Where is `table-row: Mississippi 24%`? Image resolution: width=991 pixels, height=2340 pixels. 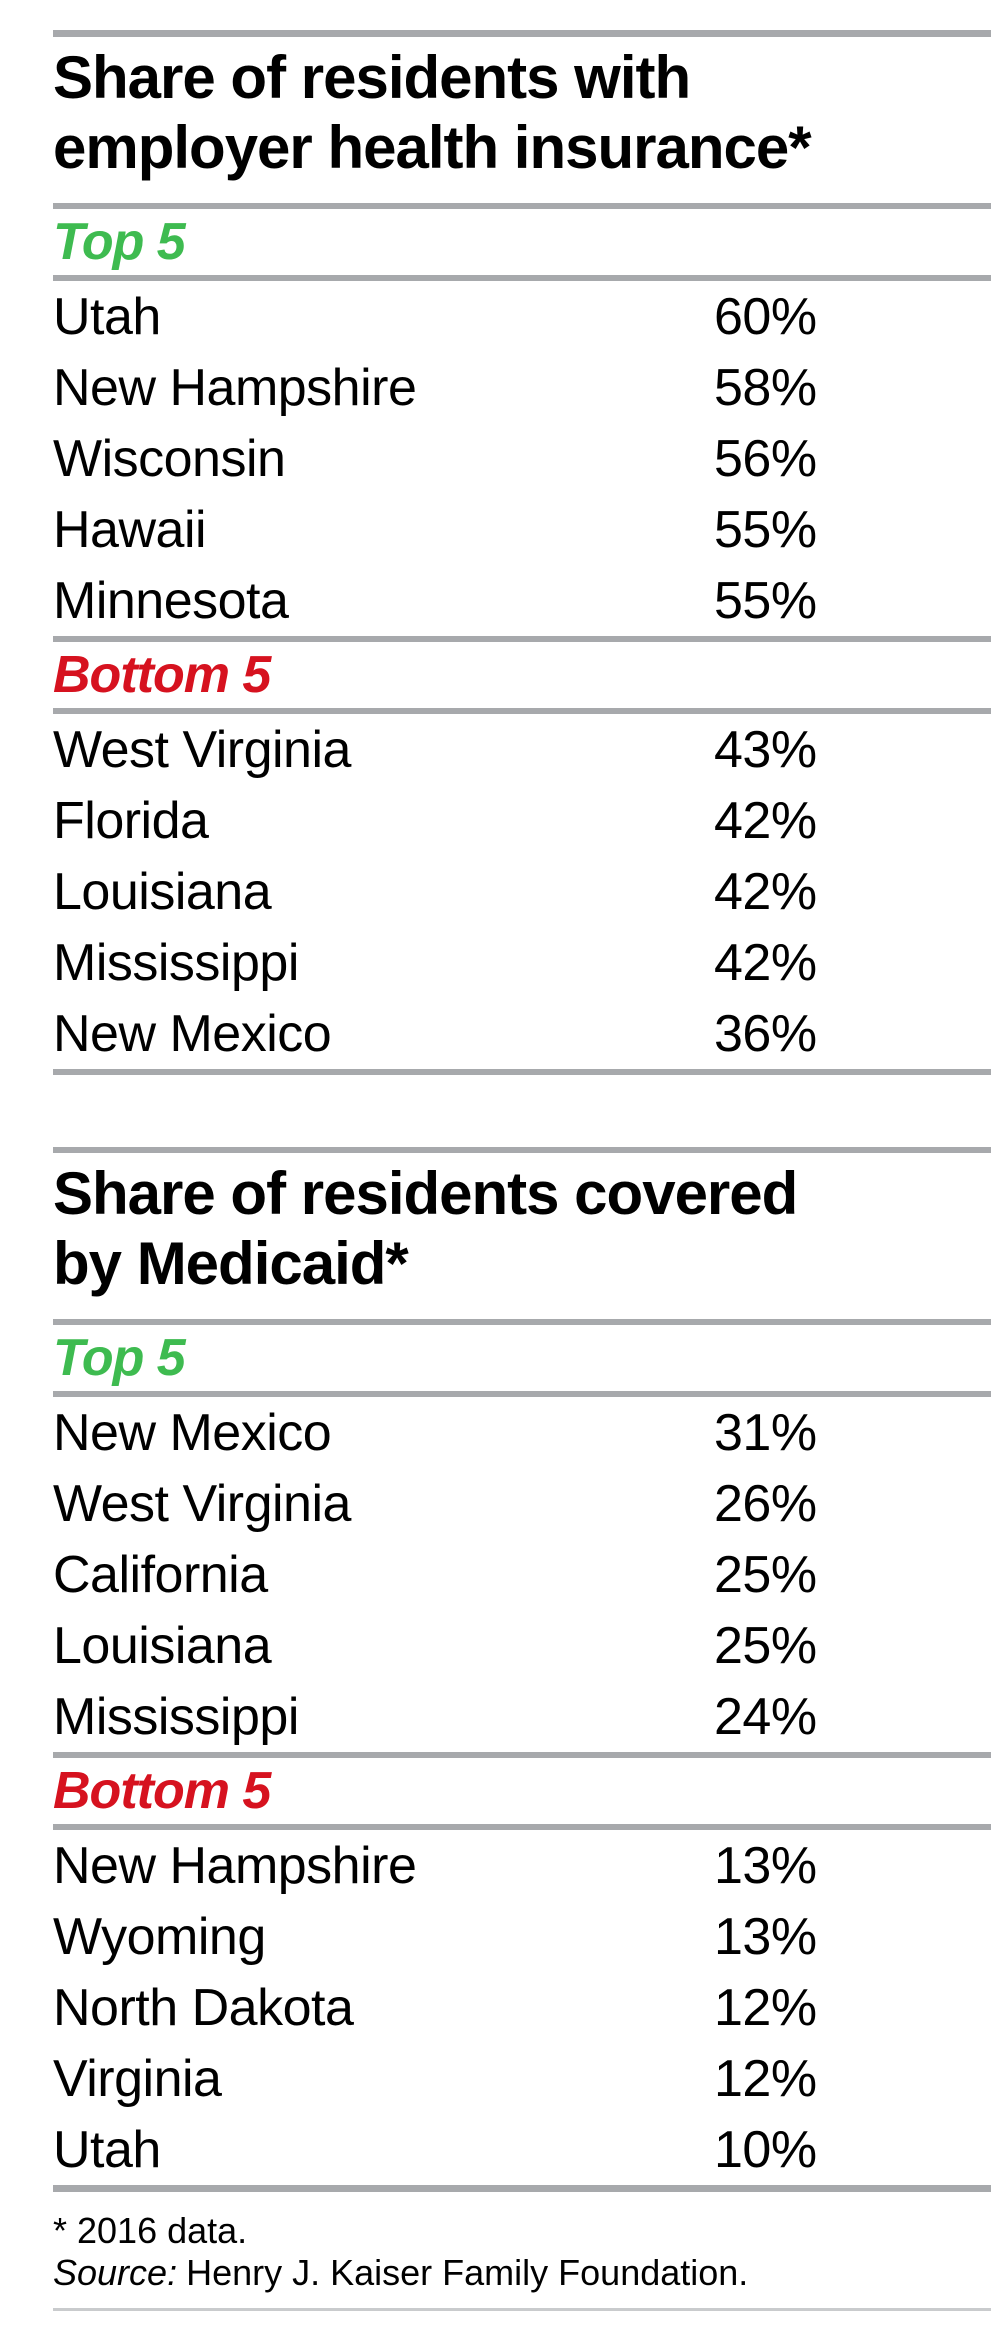
table-row: Mississippi 24% is located at coordinates (522, 1716).